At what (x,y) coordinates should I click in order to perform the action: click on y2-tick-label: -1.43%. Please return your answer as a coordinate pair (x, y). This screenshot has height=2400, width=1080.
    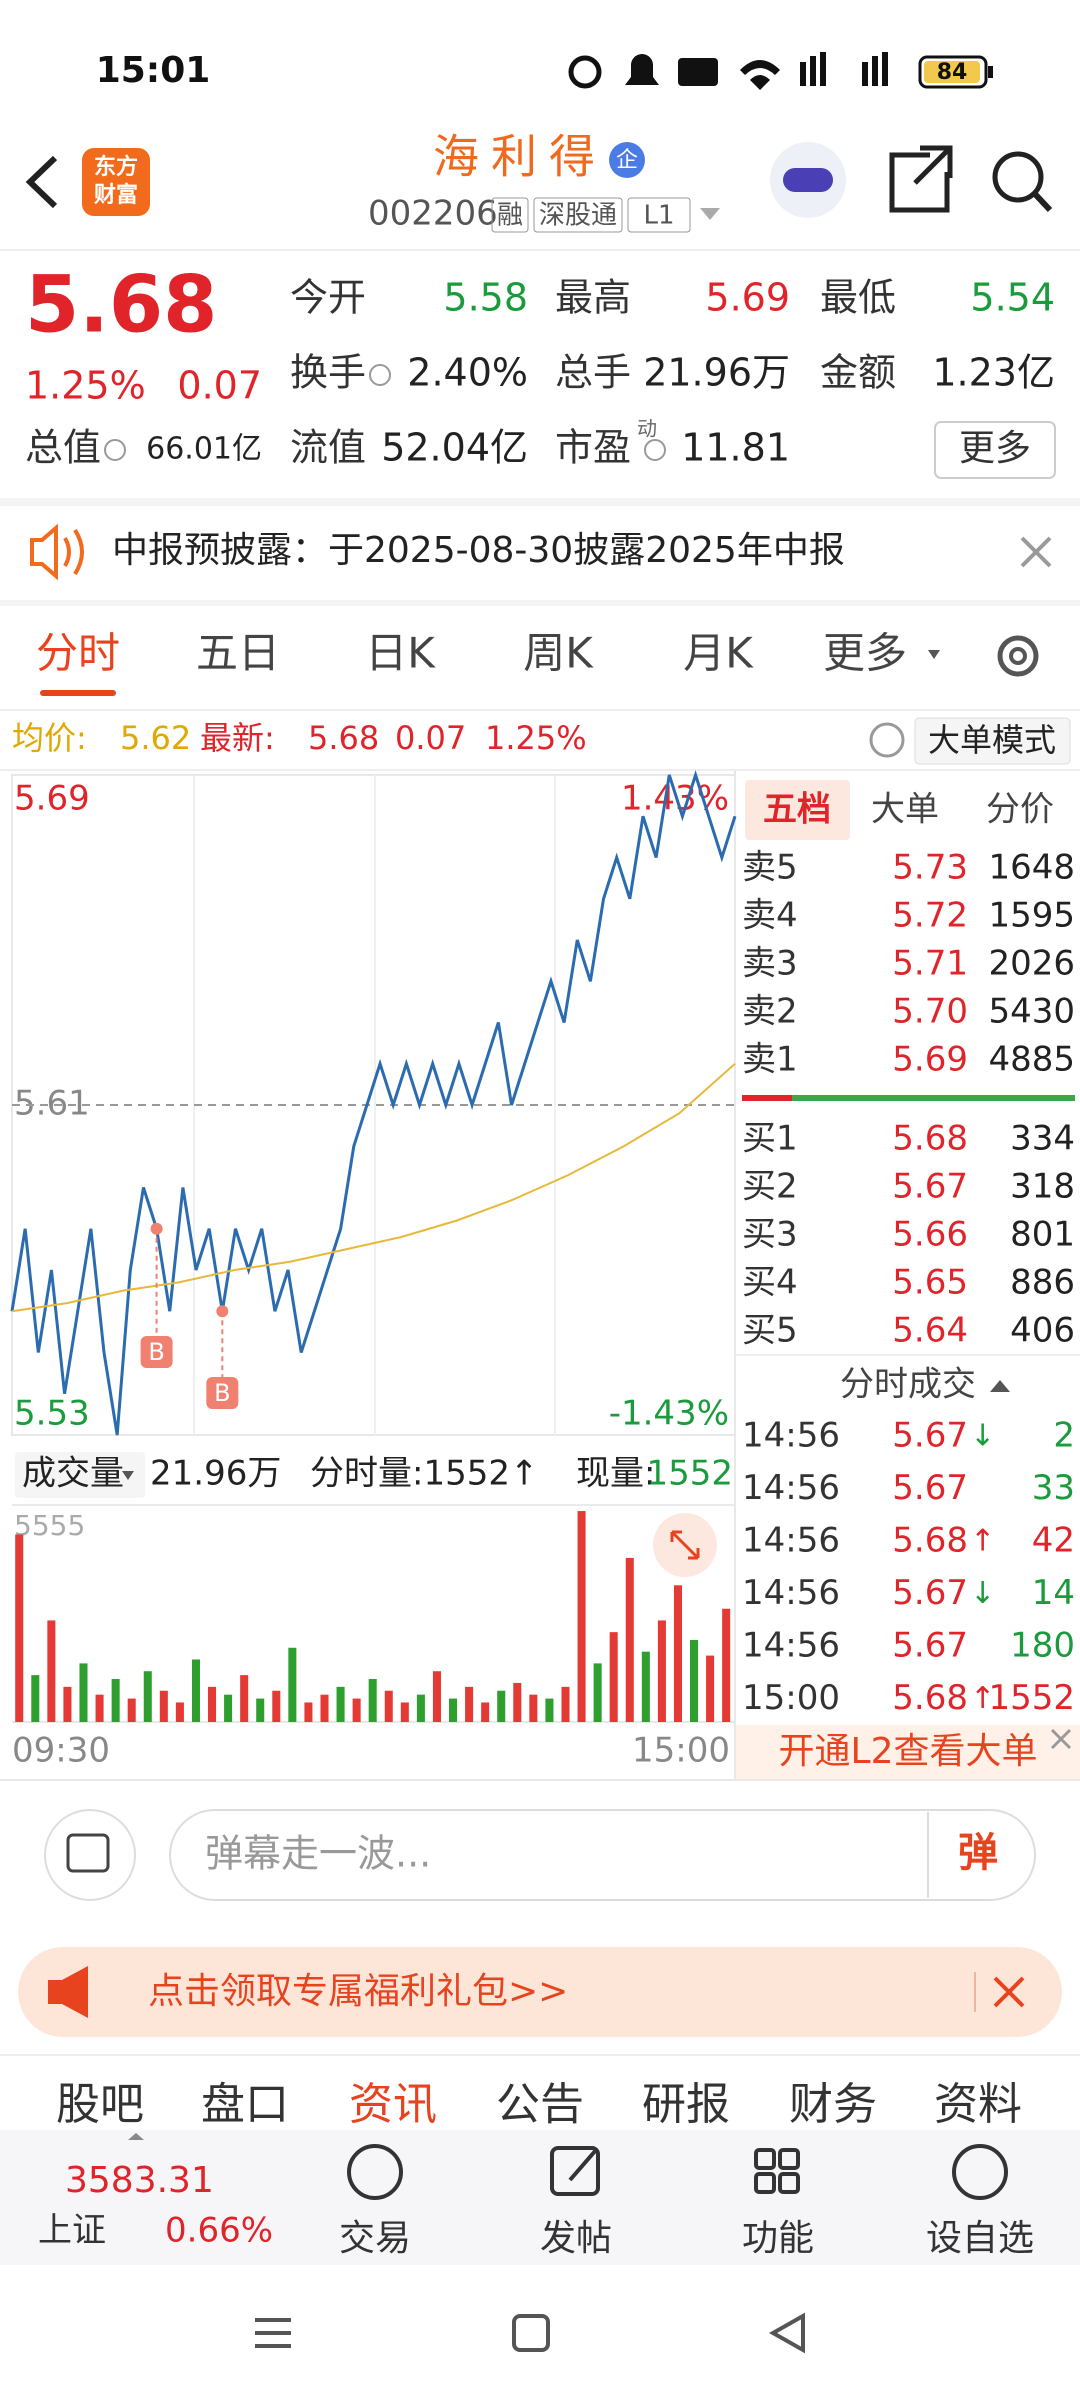
    Looking at the image, I should click on (669, 1414).